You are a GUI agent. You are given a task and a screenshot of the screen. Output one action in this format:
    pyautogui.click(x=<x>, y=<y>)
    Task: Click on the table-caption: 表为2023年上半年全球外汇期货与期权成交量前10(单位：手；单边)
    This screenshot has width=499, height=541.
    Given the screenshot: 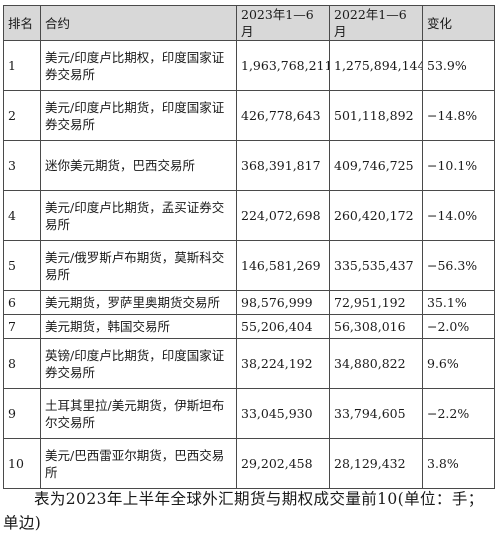 What is the action you would take?
    pyautogui.click(x=243, y=511)
    